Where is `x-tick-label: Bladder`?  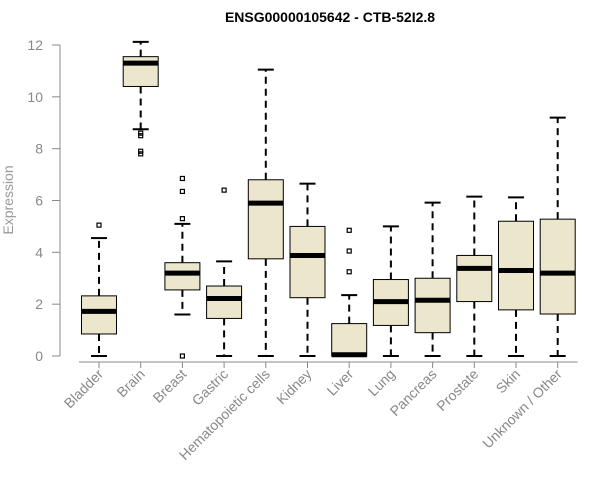 x-tick-label: Bladder is located at coordinates (84, 389).